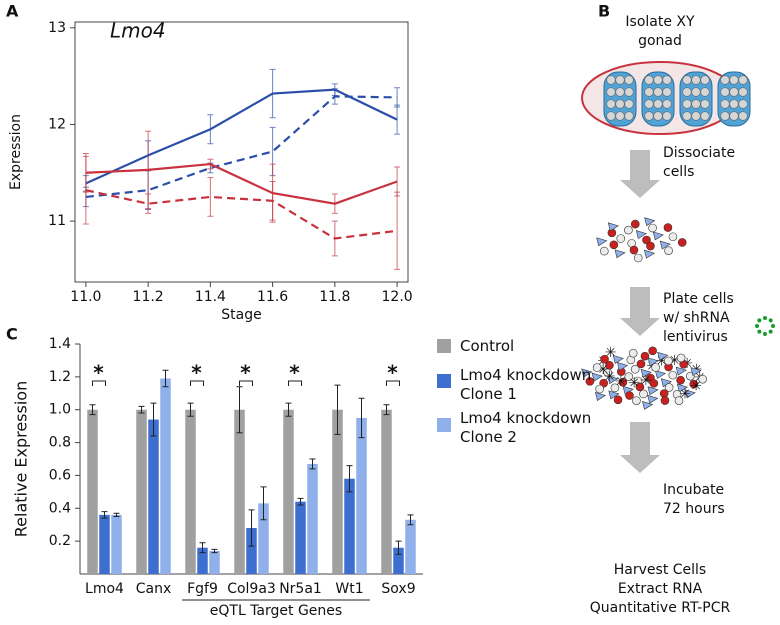 This screenshot has height=625, width=780. Describe the element at coordinates (695, 337) in the screenshot. I see `step-label: lentivirus` at that location.